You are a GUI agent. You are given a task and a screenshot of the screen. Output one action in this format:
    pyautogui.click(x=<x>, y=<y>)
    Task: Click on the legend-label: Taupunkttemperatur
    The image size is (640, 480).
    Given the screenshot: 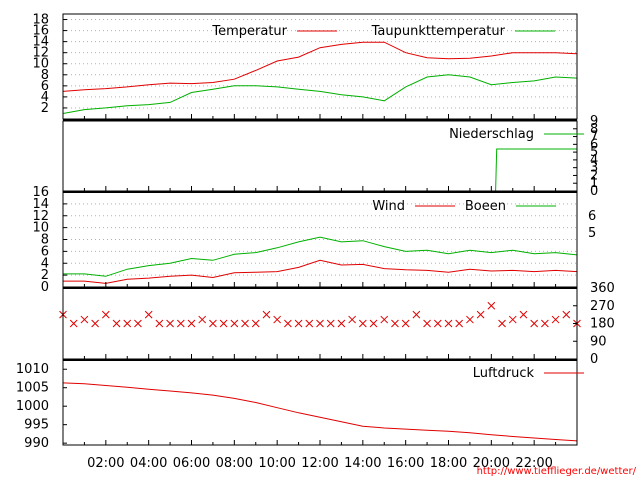 What is the action you would take?
    pyautogui.click(x=438, y=31)
    